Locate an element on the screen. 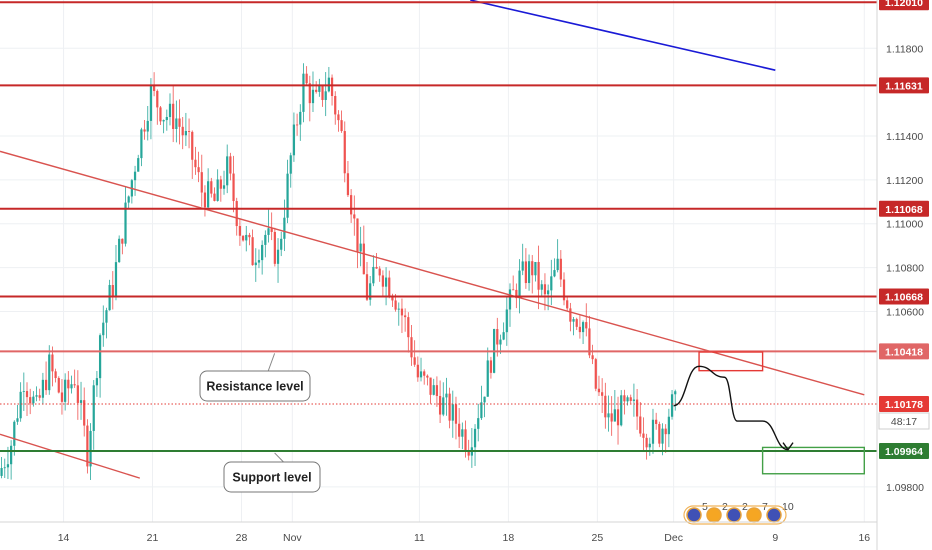 Image resolution: width=932 pixels, height=550 pixels. trendline-upper-channel is located at coordinates (623, 35).